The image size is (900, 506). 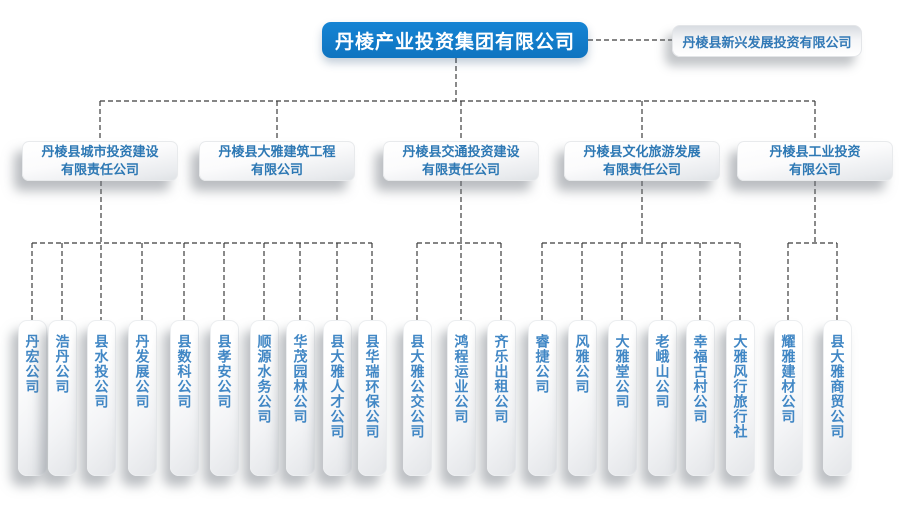 I want to click on subsidiary-label: 华茂园林公司, so click(x=300, y=379).